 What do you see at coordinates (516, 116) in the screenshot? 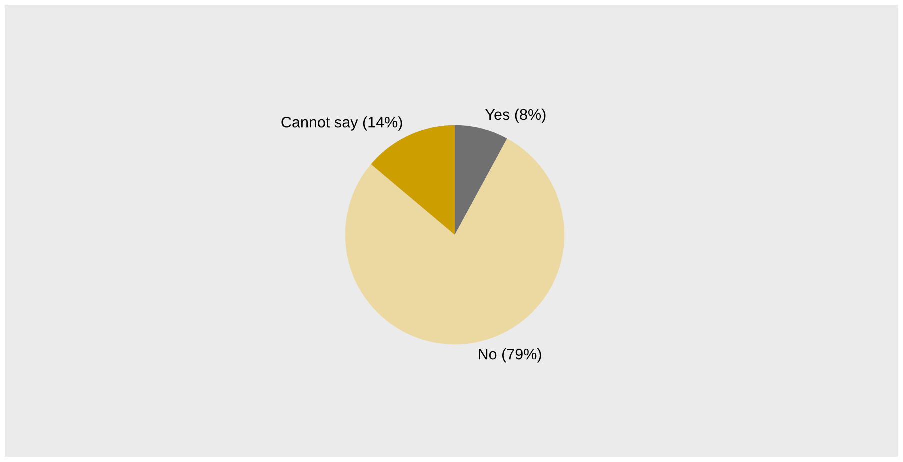
I see `slice-label: Yes (8%)` at bounding box center [516, 116].